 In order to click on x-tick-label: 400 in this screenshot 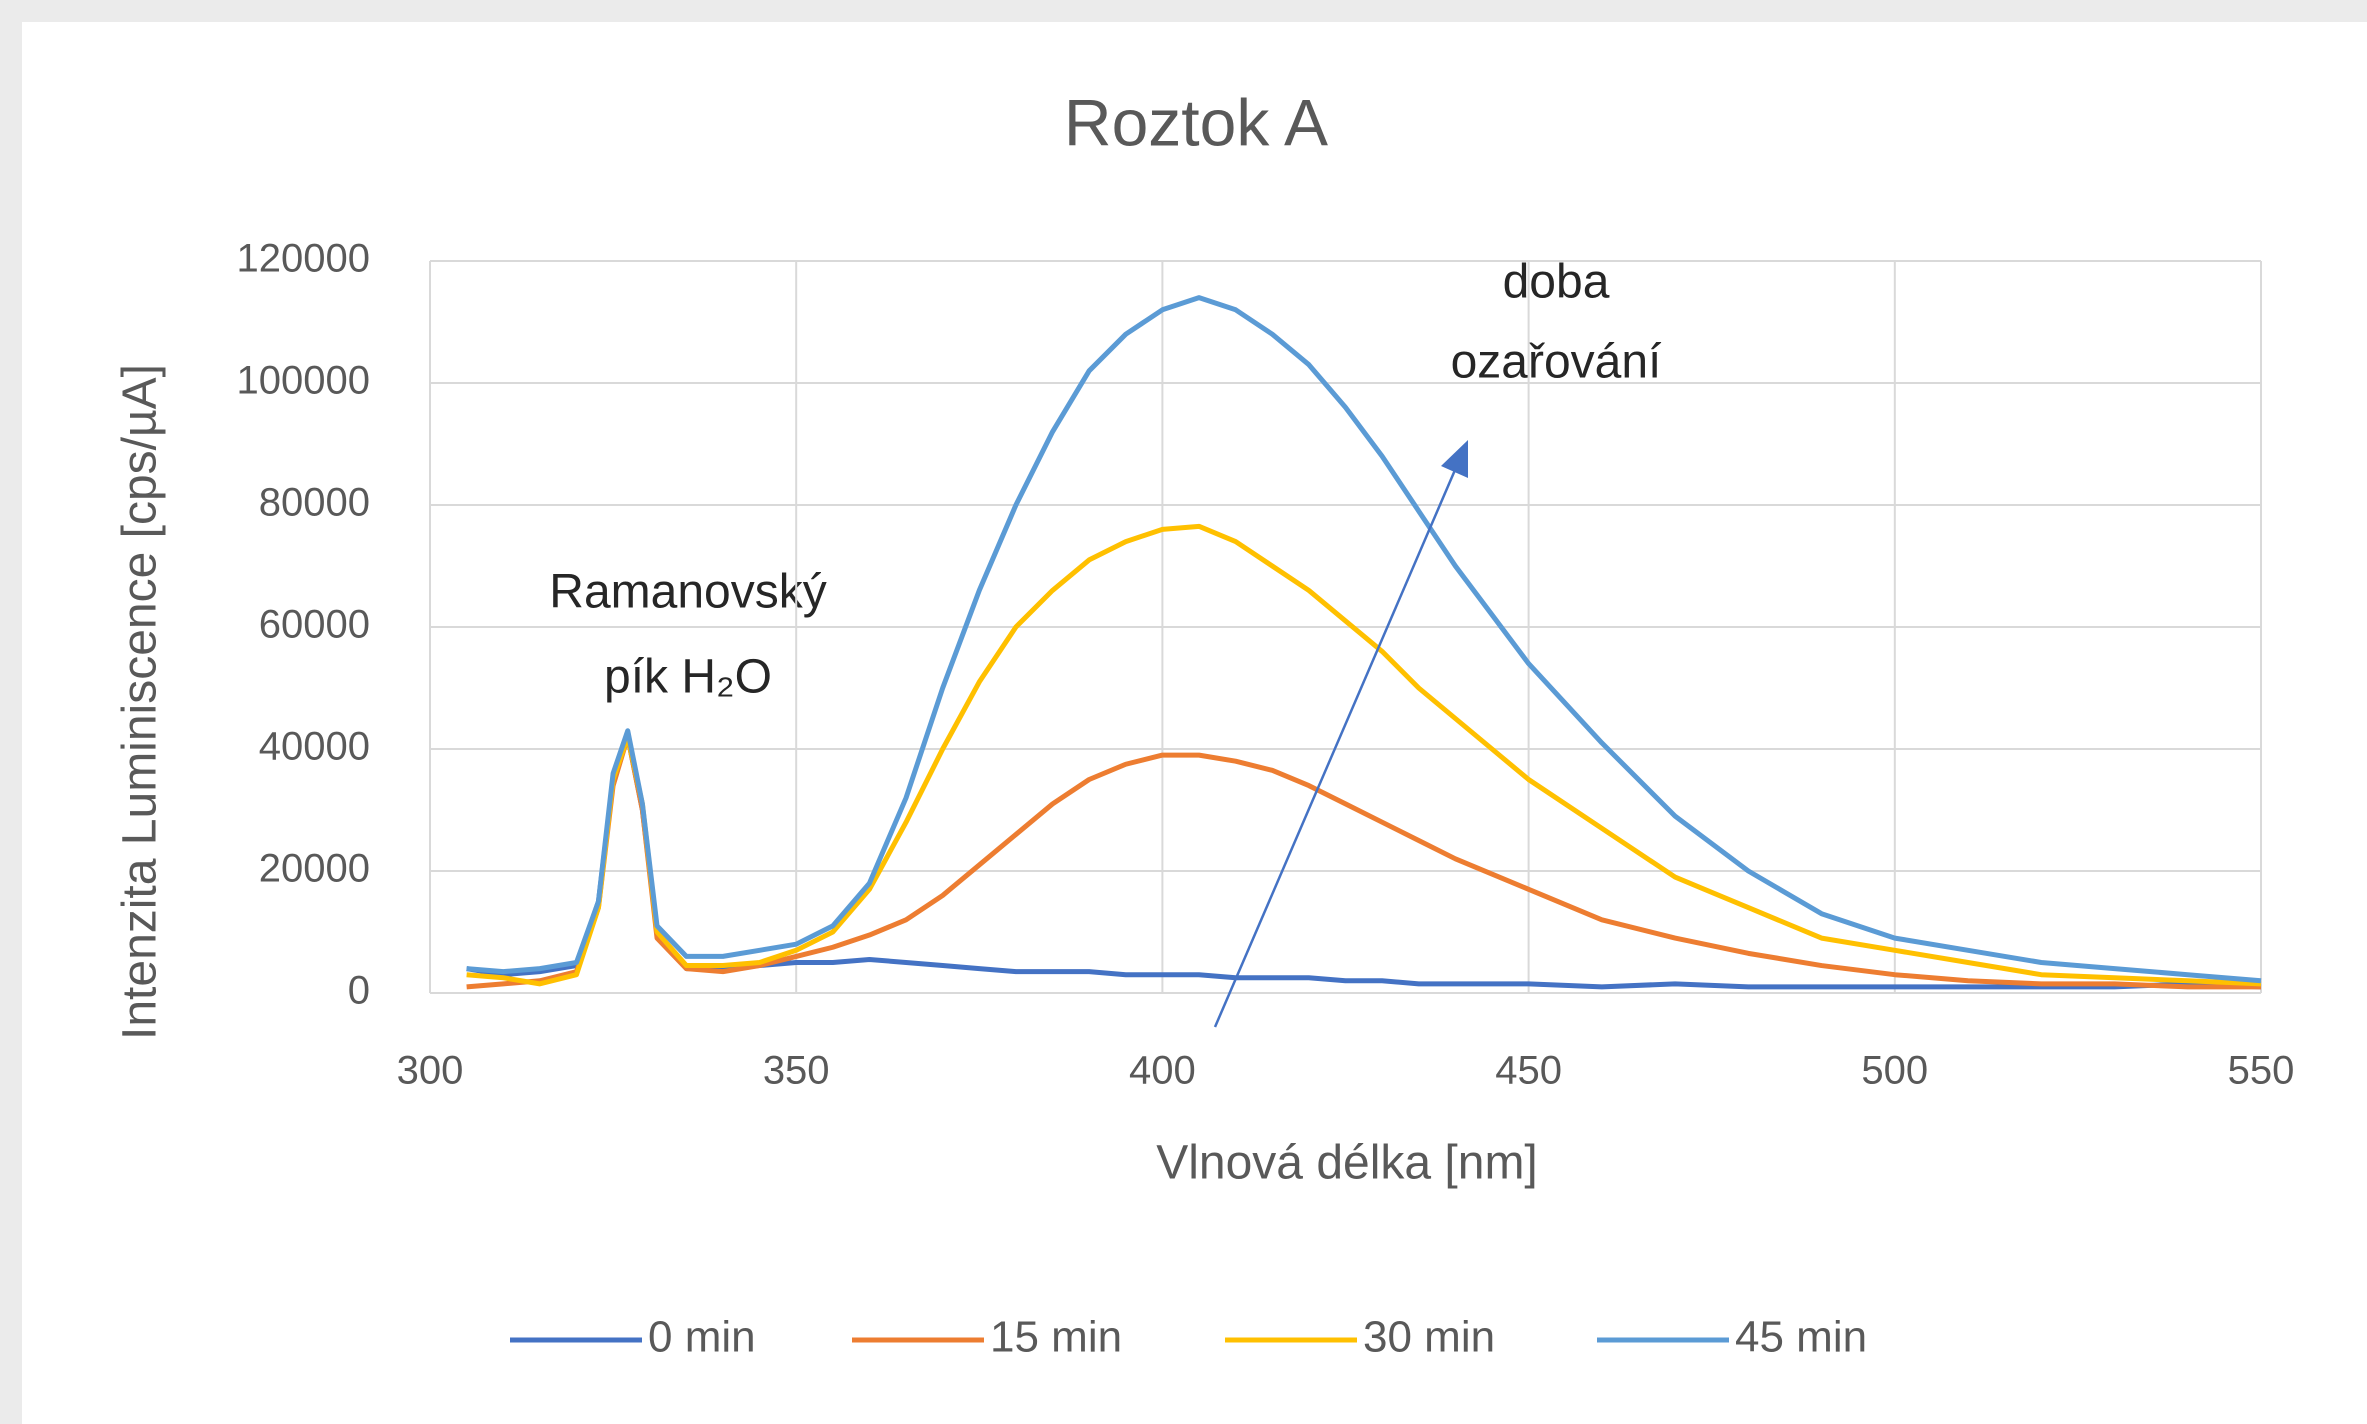, I will do `click(1162, 1071)`.